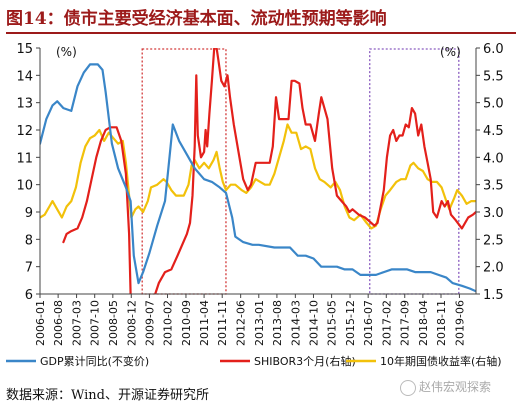  What do you see at coordinates (204, 323) in the screenshot?
I see `x-tick-label: 2011-04` at bounding box center [204, 323].